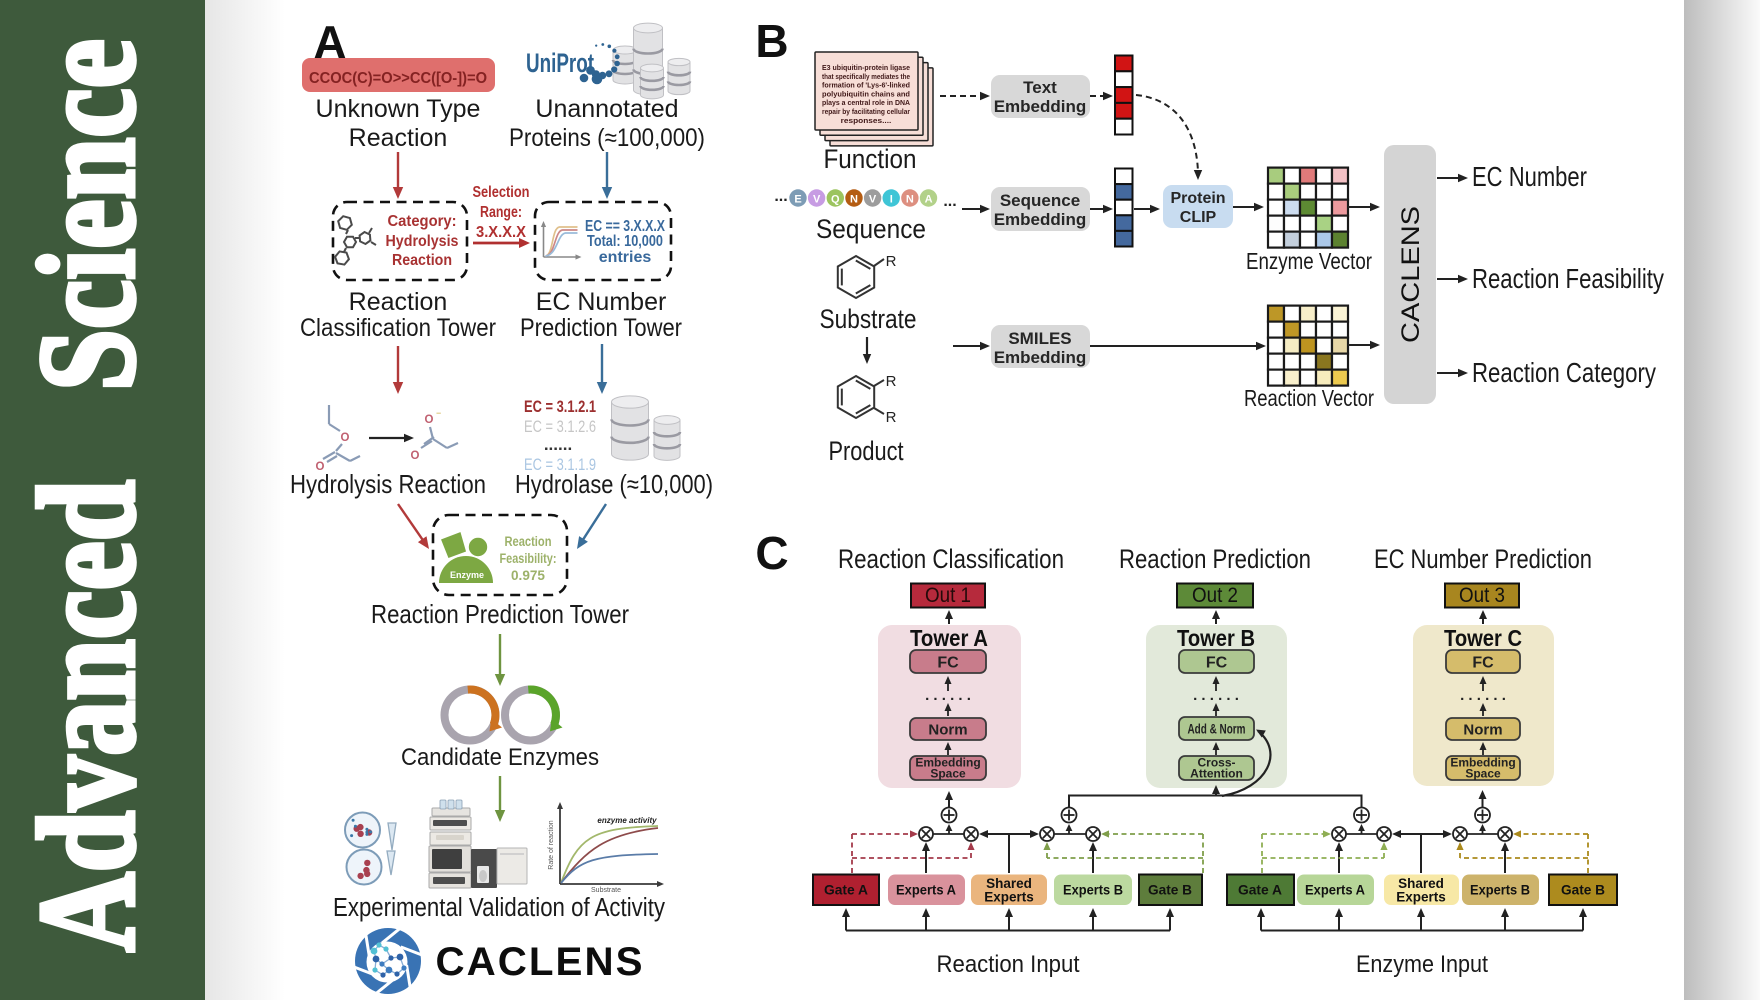 This screenshot has height=1000, width=1760. What do you see at coordinates (797, 200) in the screenshot?
I see `svg-text: E` at bounding box center [797, 200].